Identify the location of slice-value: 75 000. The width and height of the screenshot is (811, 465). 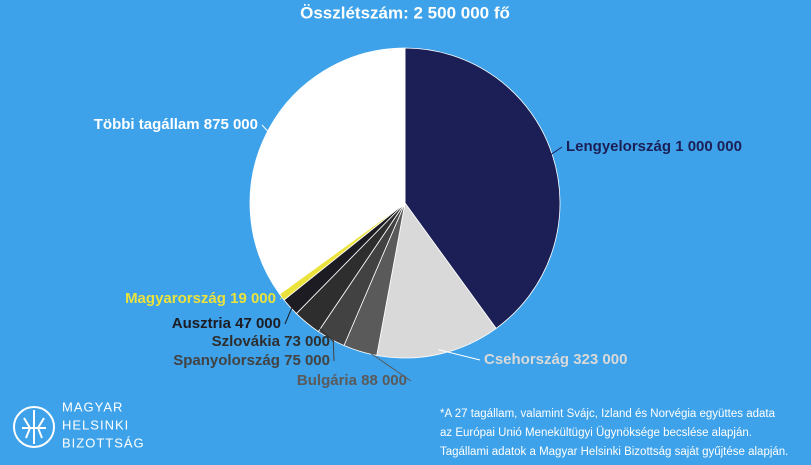
(307, 360).